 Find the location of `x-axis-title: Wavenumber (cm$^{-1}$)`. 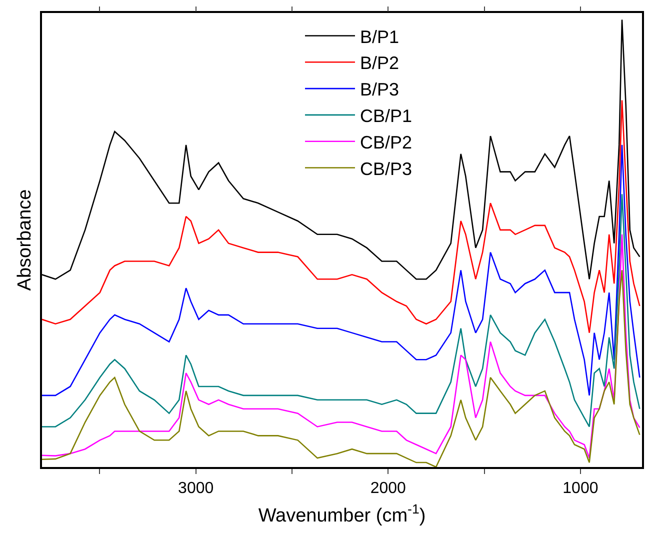

x-axis-title: Wavenumber (cm$^{-1}$) is located at coordinates (342, 513).